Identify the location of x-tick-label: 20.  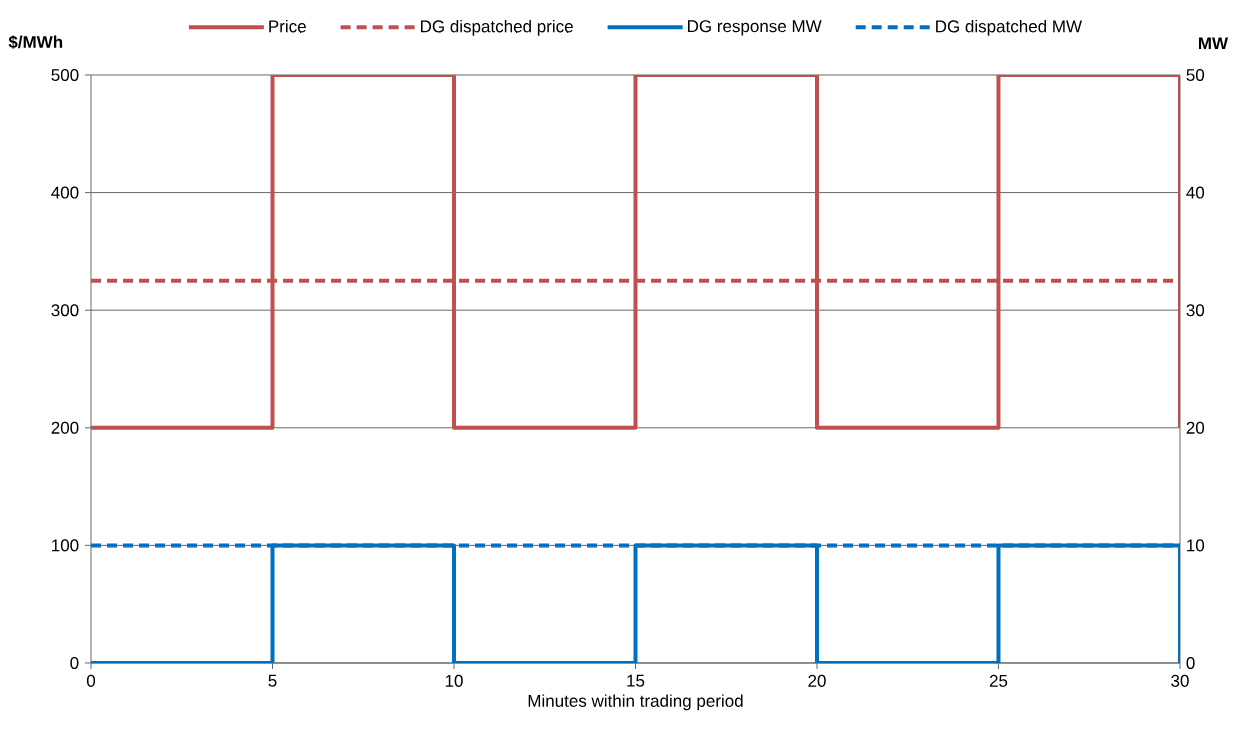
(817, 680).